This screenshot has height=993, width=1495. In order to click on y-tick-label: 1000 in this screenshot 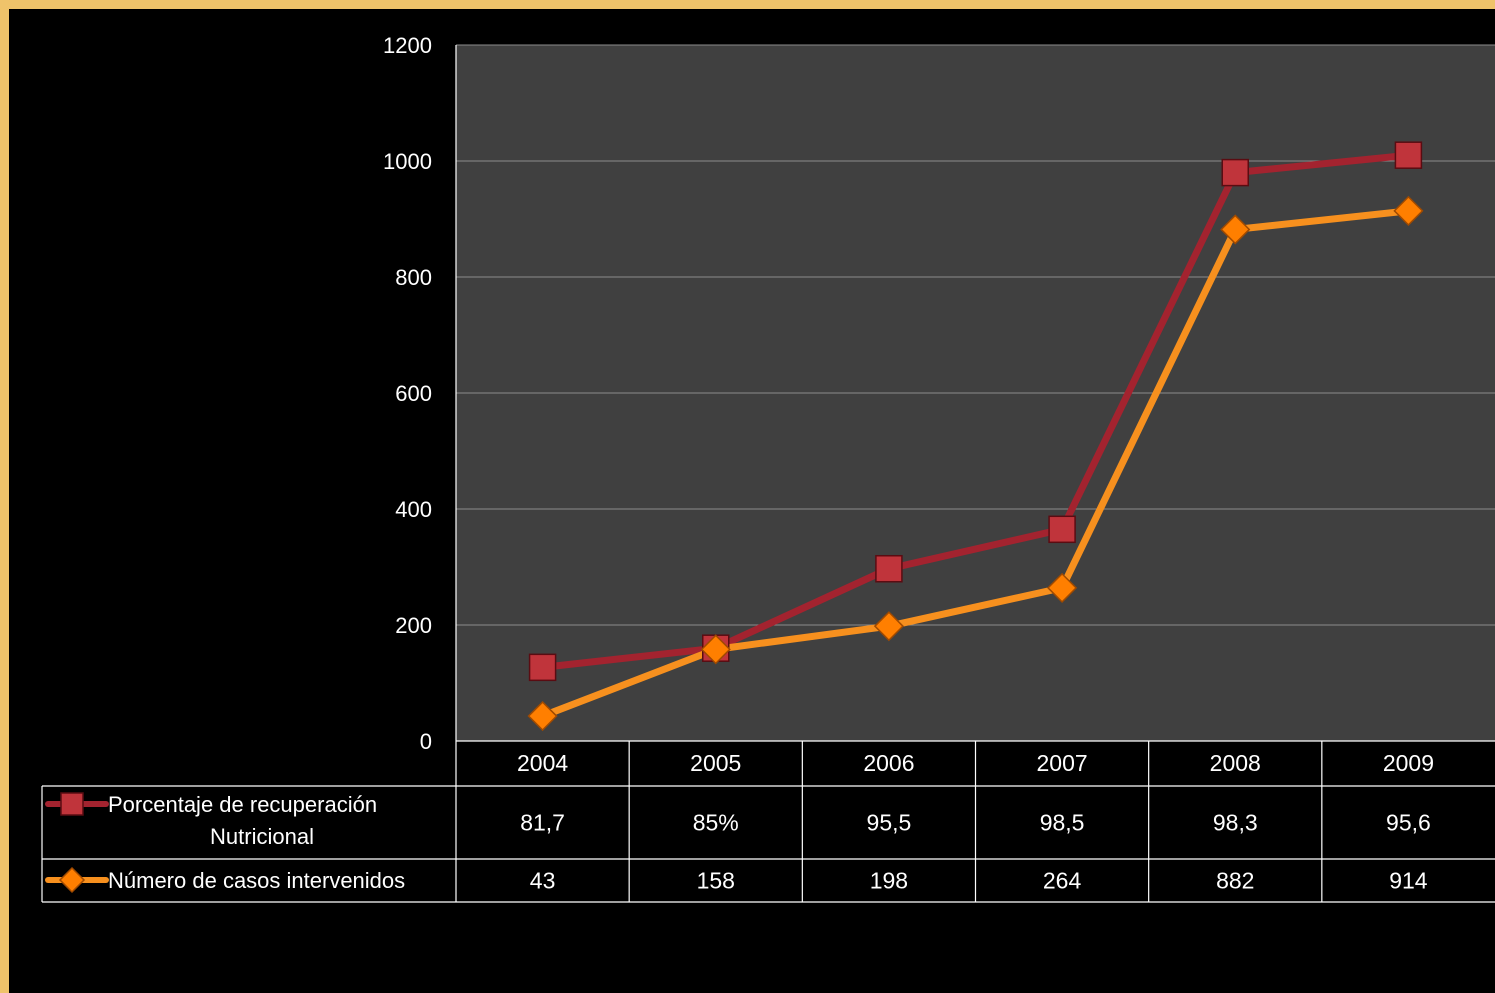, I will do `click(407, 161)`.